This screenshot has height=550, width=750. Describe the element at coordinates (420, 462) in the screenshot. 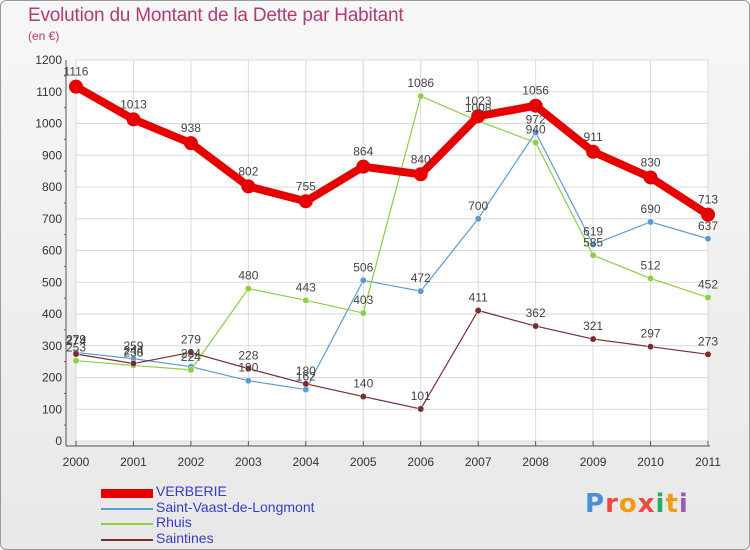

I see `x-tick-label: 2006` at that location.